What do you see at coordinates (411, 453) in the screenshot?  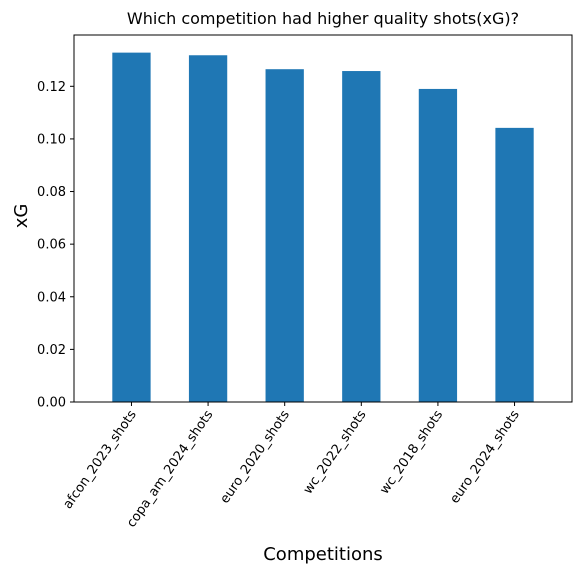 I see `x-tick-label: wc_2018_shots` at bounding box center [411, 453].